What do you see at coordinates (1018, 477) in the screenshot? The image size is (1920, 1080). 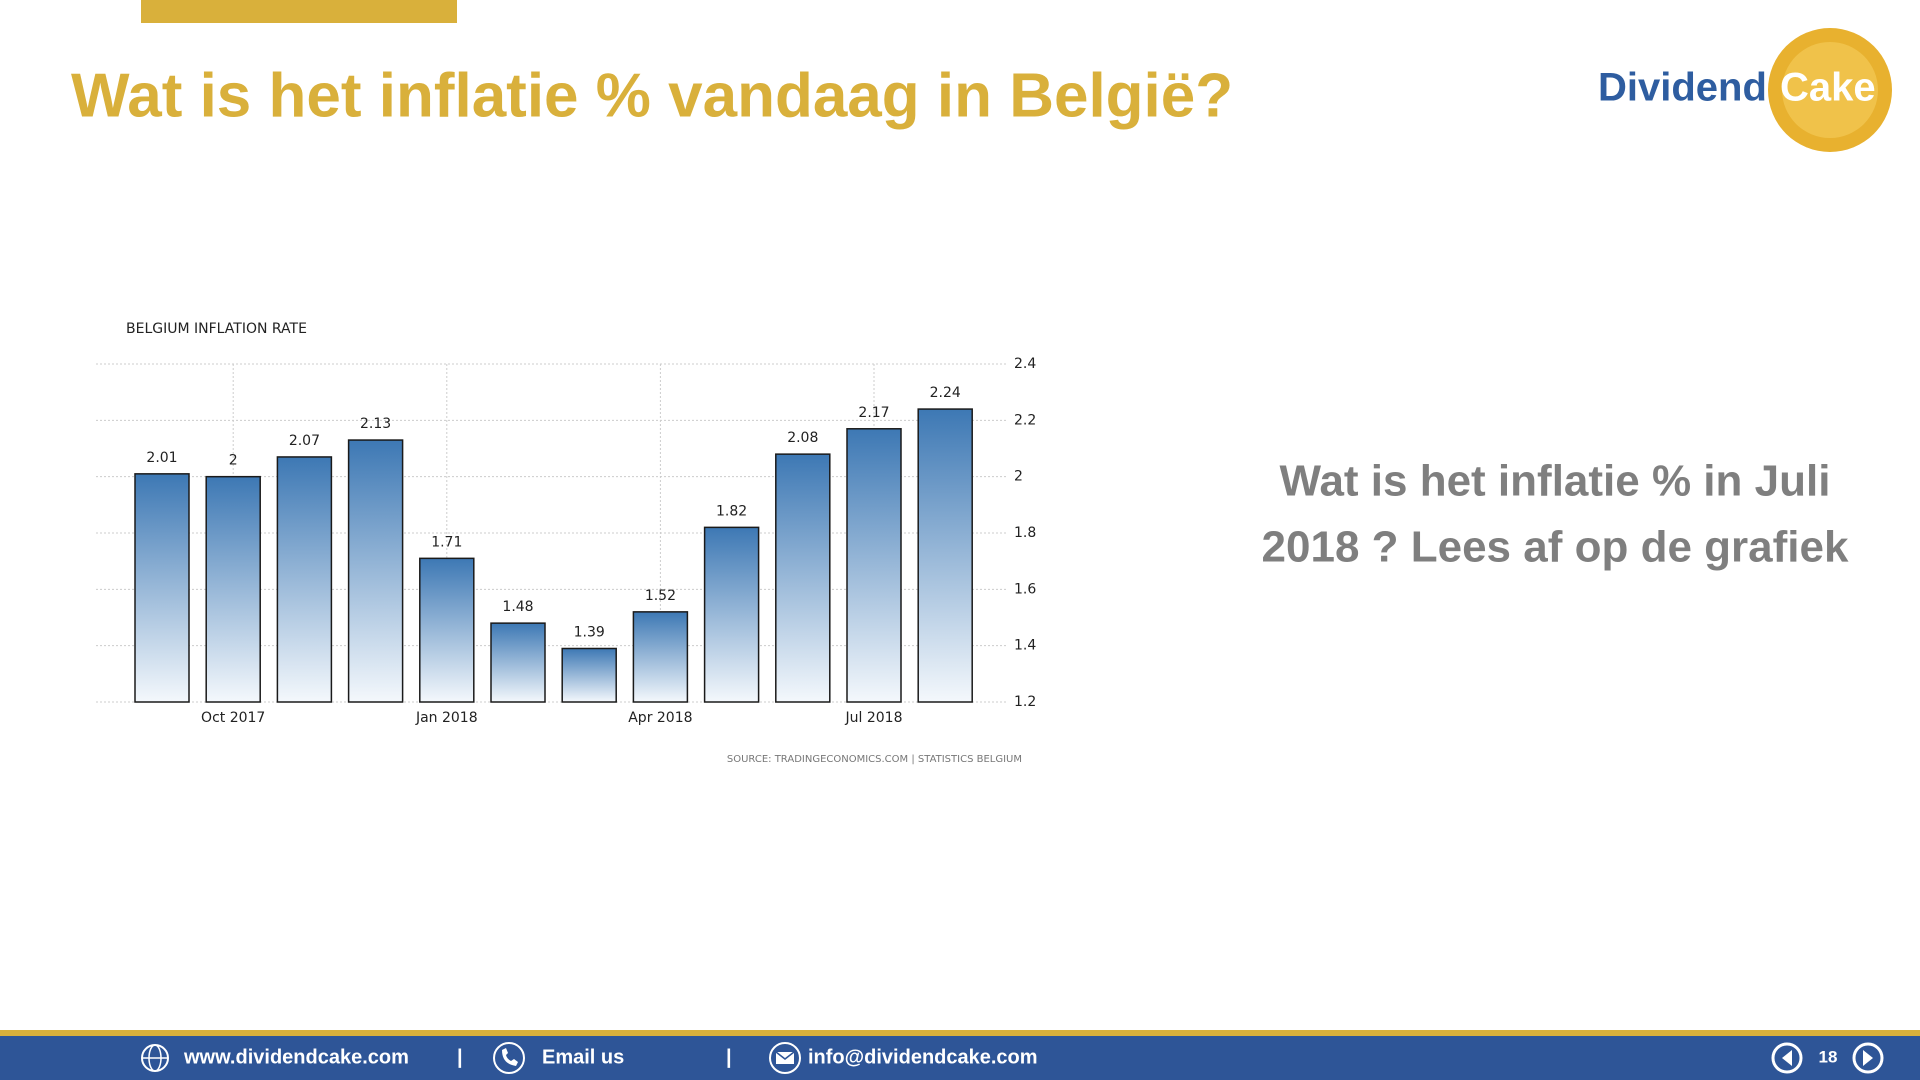 I see `y-tick-label: 2` at bounding box center [1018, 477].